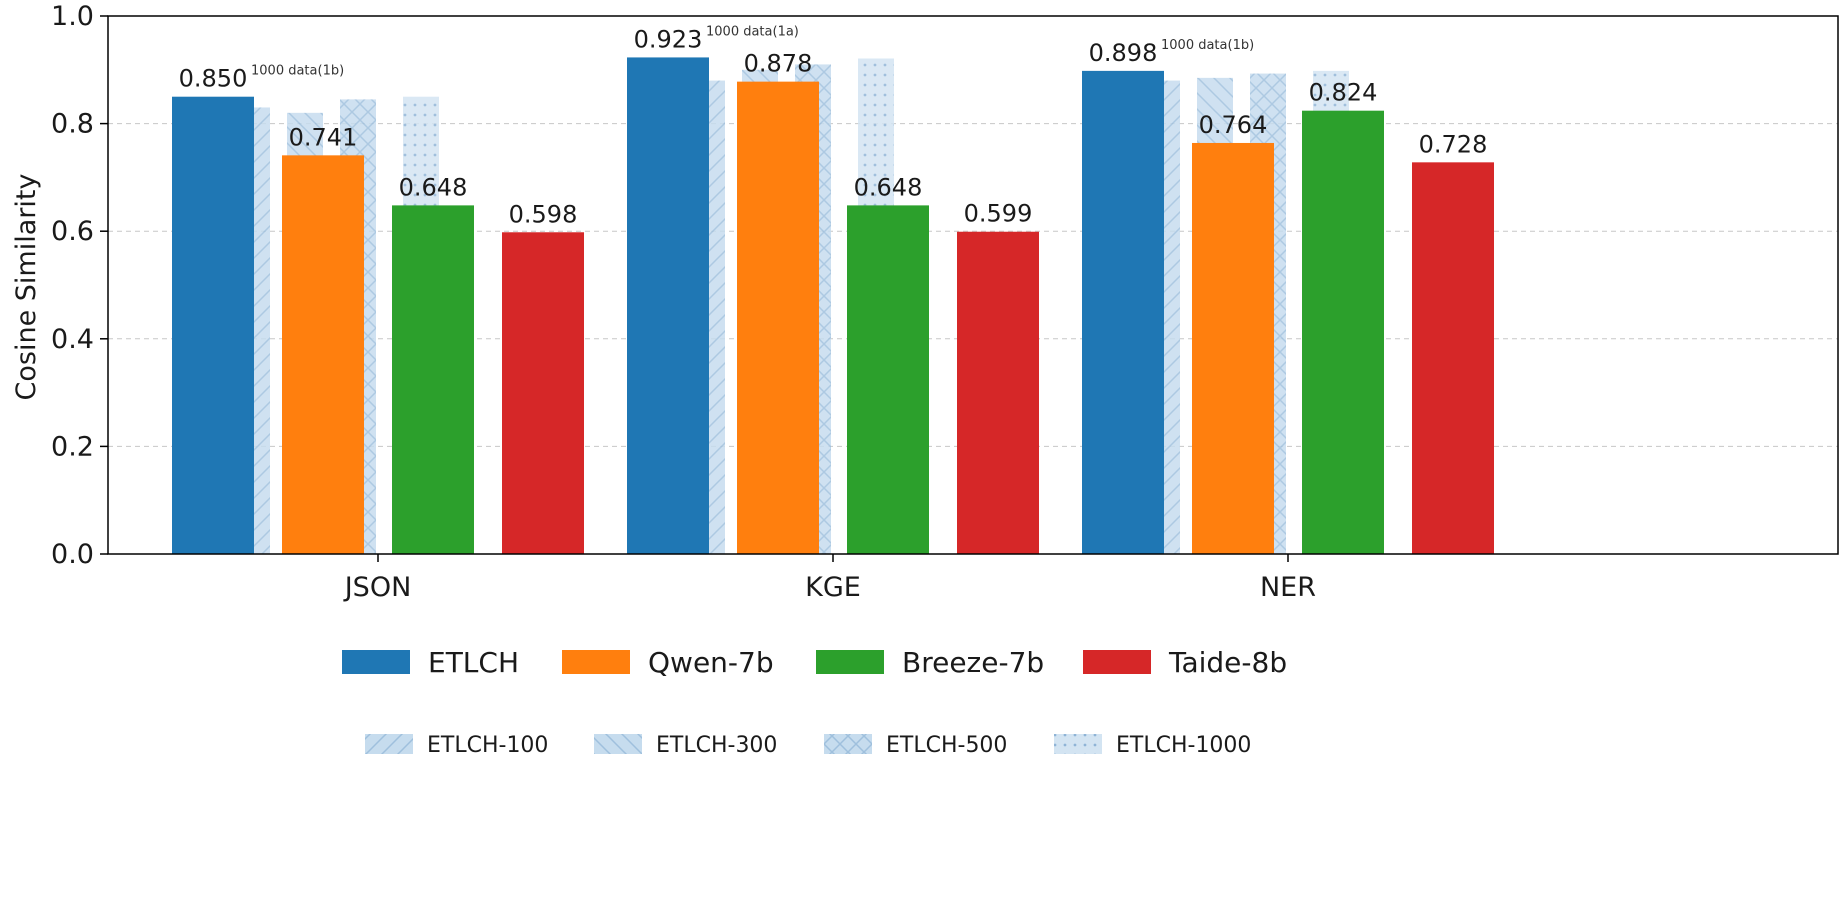  Describe the element at coordinates (1343, 93) in the screenshot. I see `bar-value-label: 0.824` at that location.